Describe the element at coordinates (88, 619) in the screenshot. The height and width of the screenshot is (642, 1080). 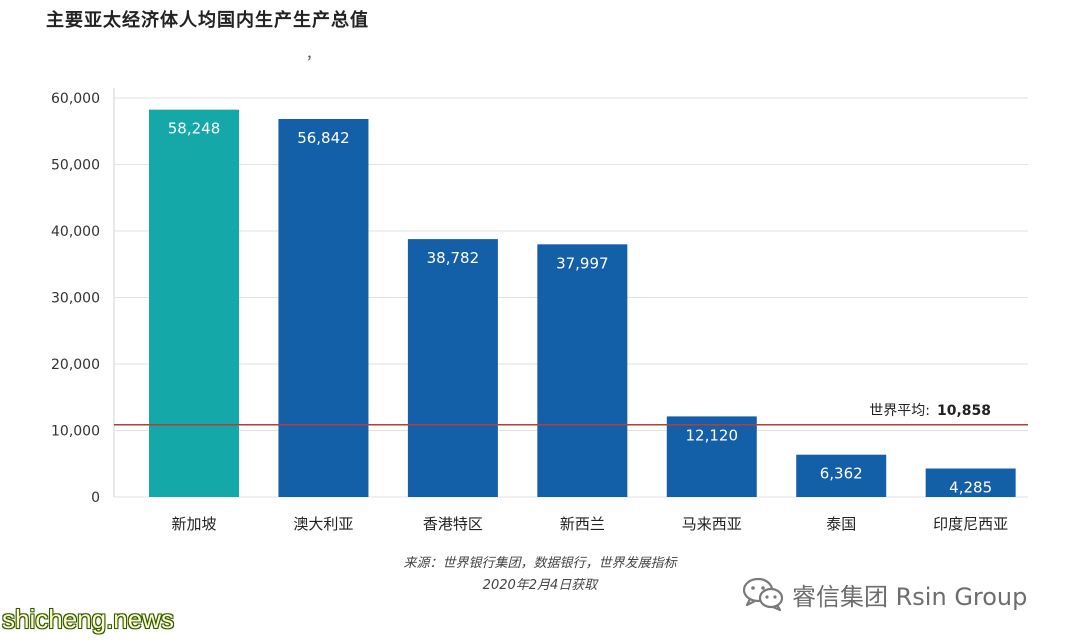
I see `watermark-text: shicheng.news` at that location.